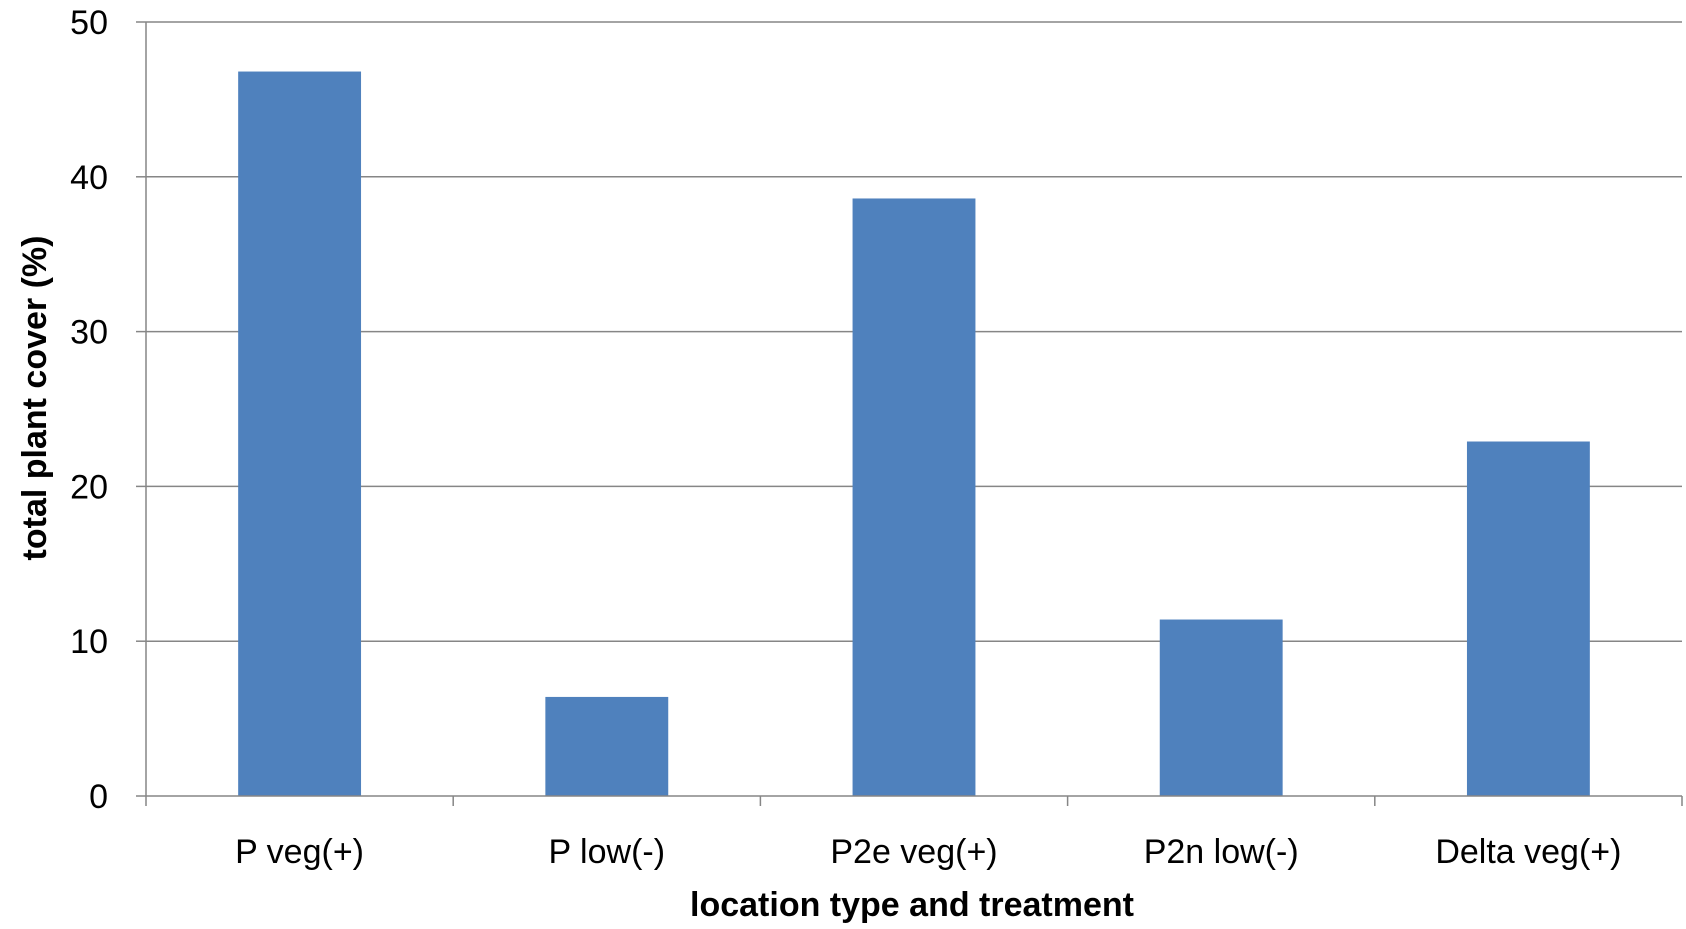 The height and width of the screenshot is (929, 1686). Describe the element at coordinates (89, 178) in the screenshot. I see `y-tick-label: 40` at that location.